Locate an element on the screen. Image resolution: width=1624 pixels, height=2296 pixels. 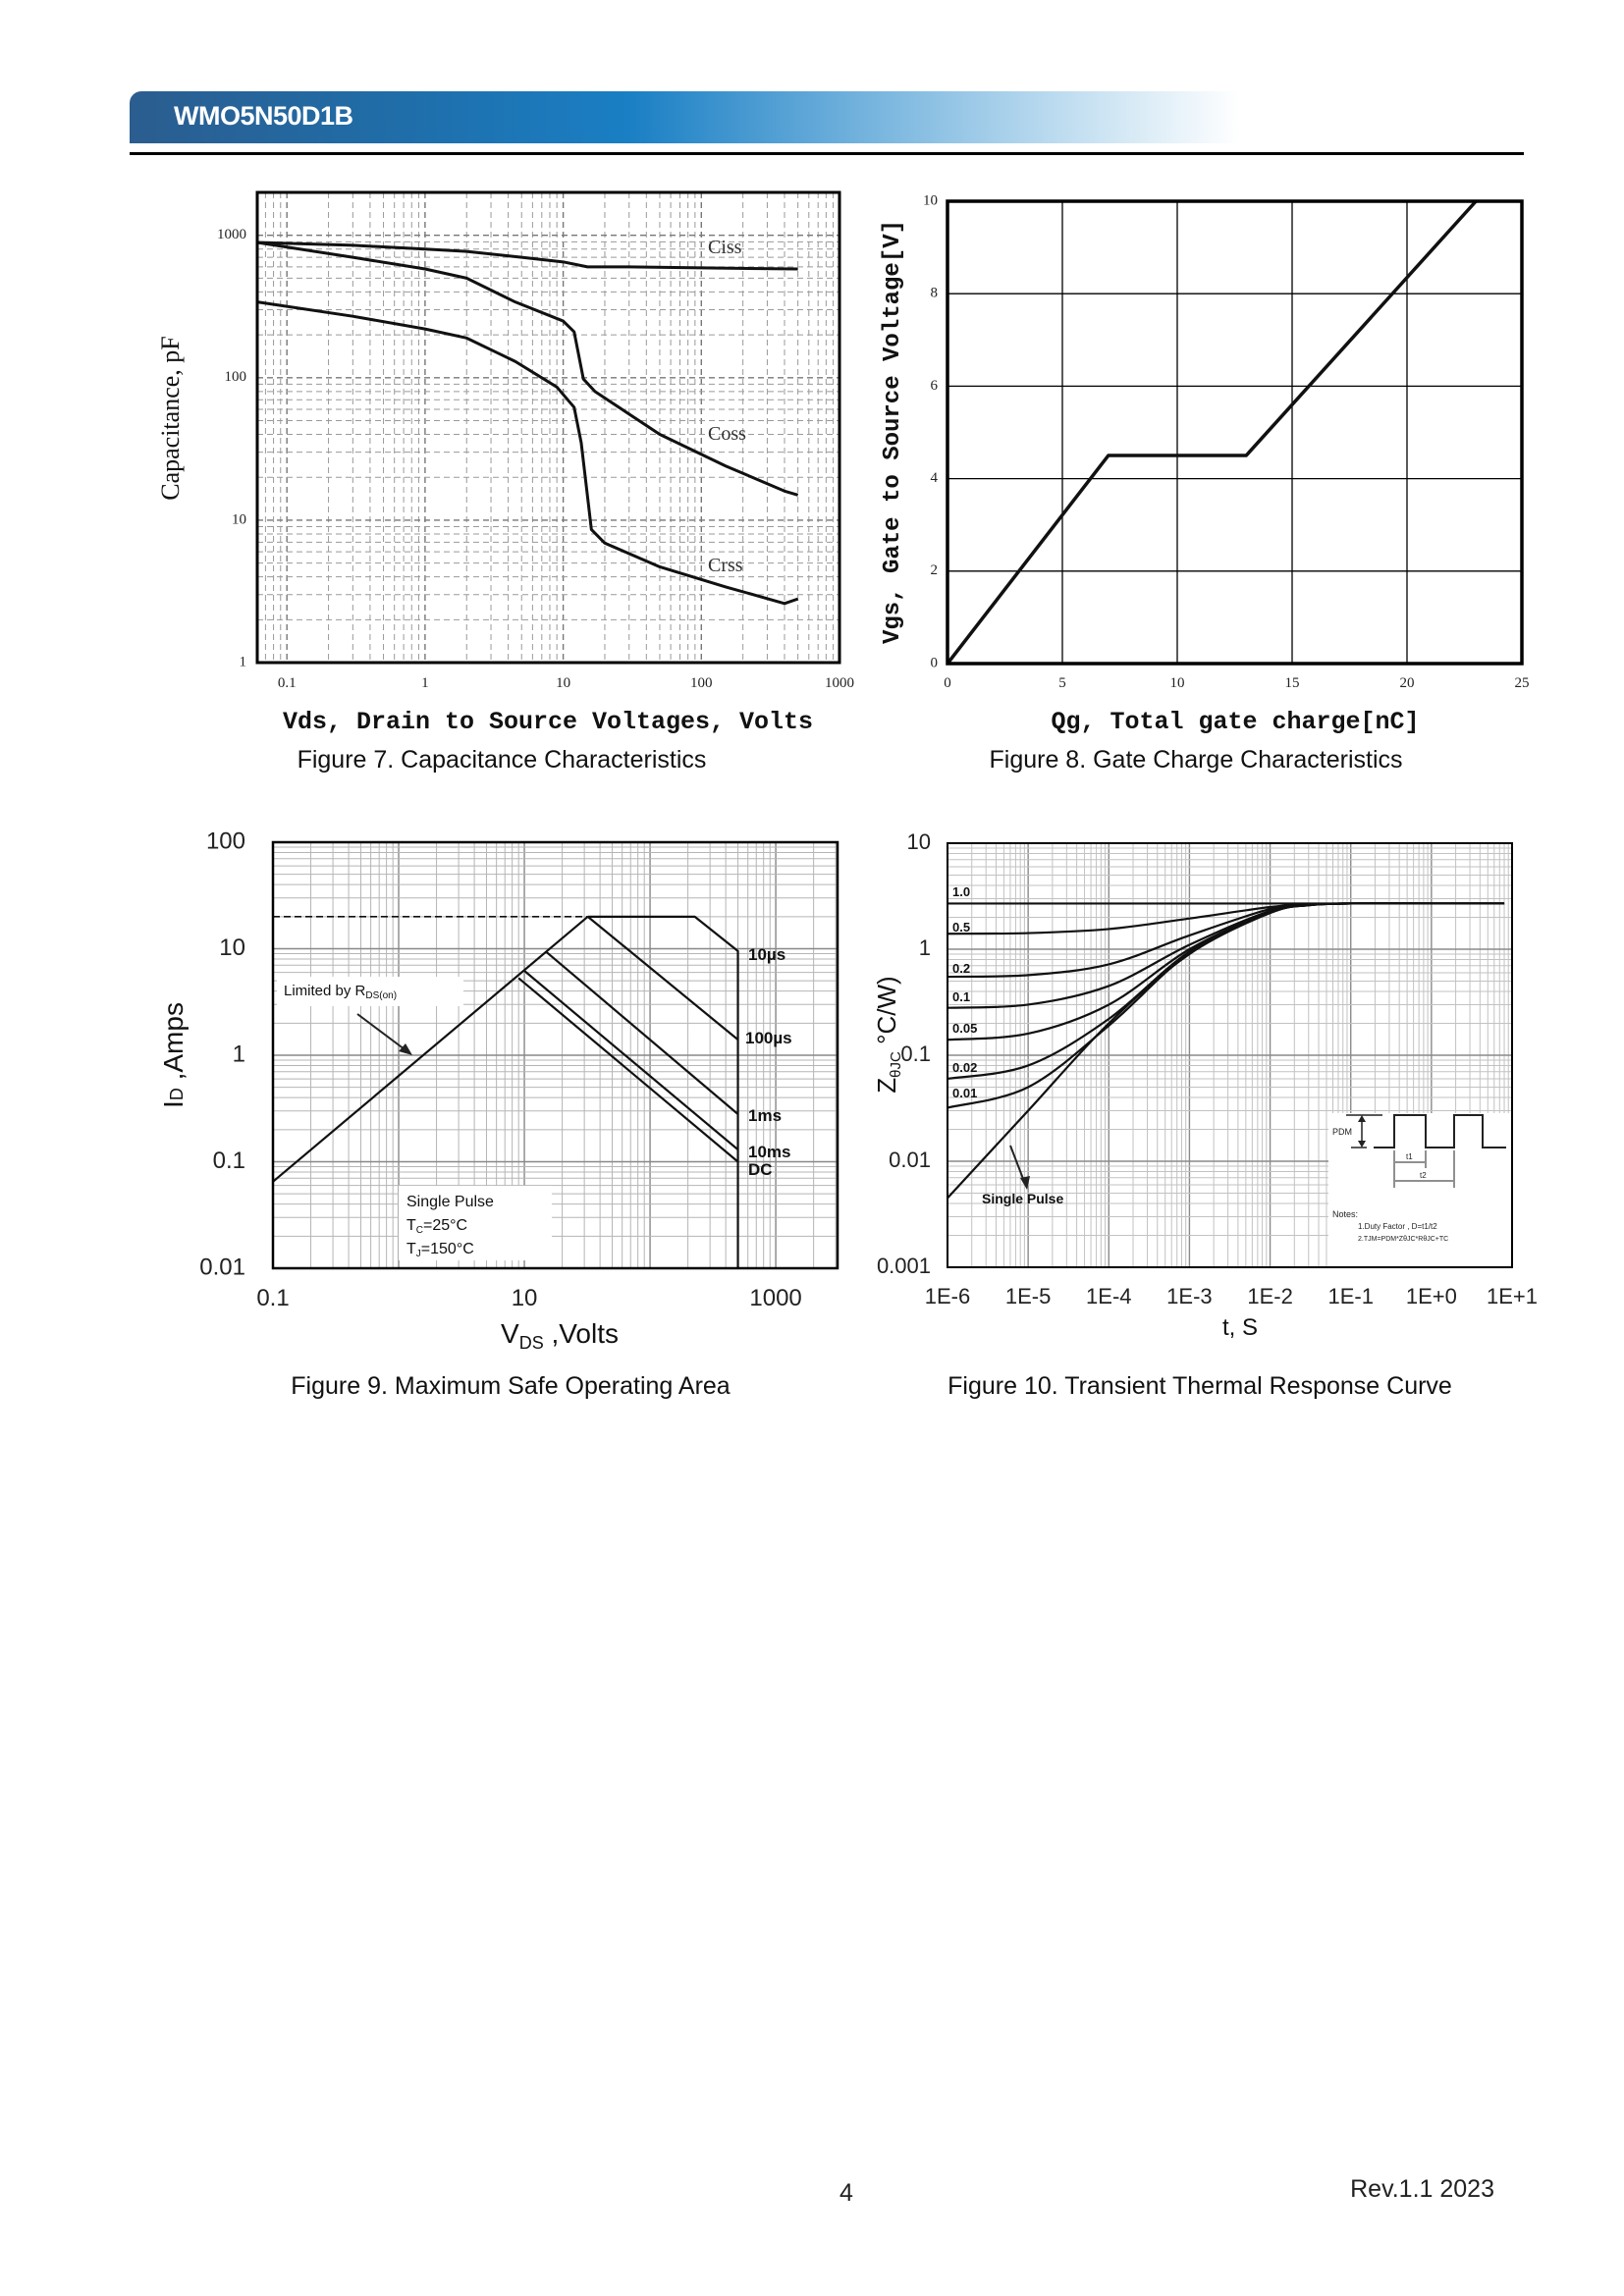
single-pulse-annotation: Single Pulse is located at coordinates (1022, 1175).